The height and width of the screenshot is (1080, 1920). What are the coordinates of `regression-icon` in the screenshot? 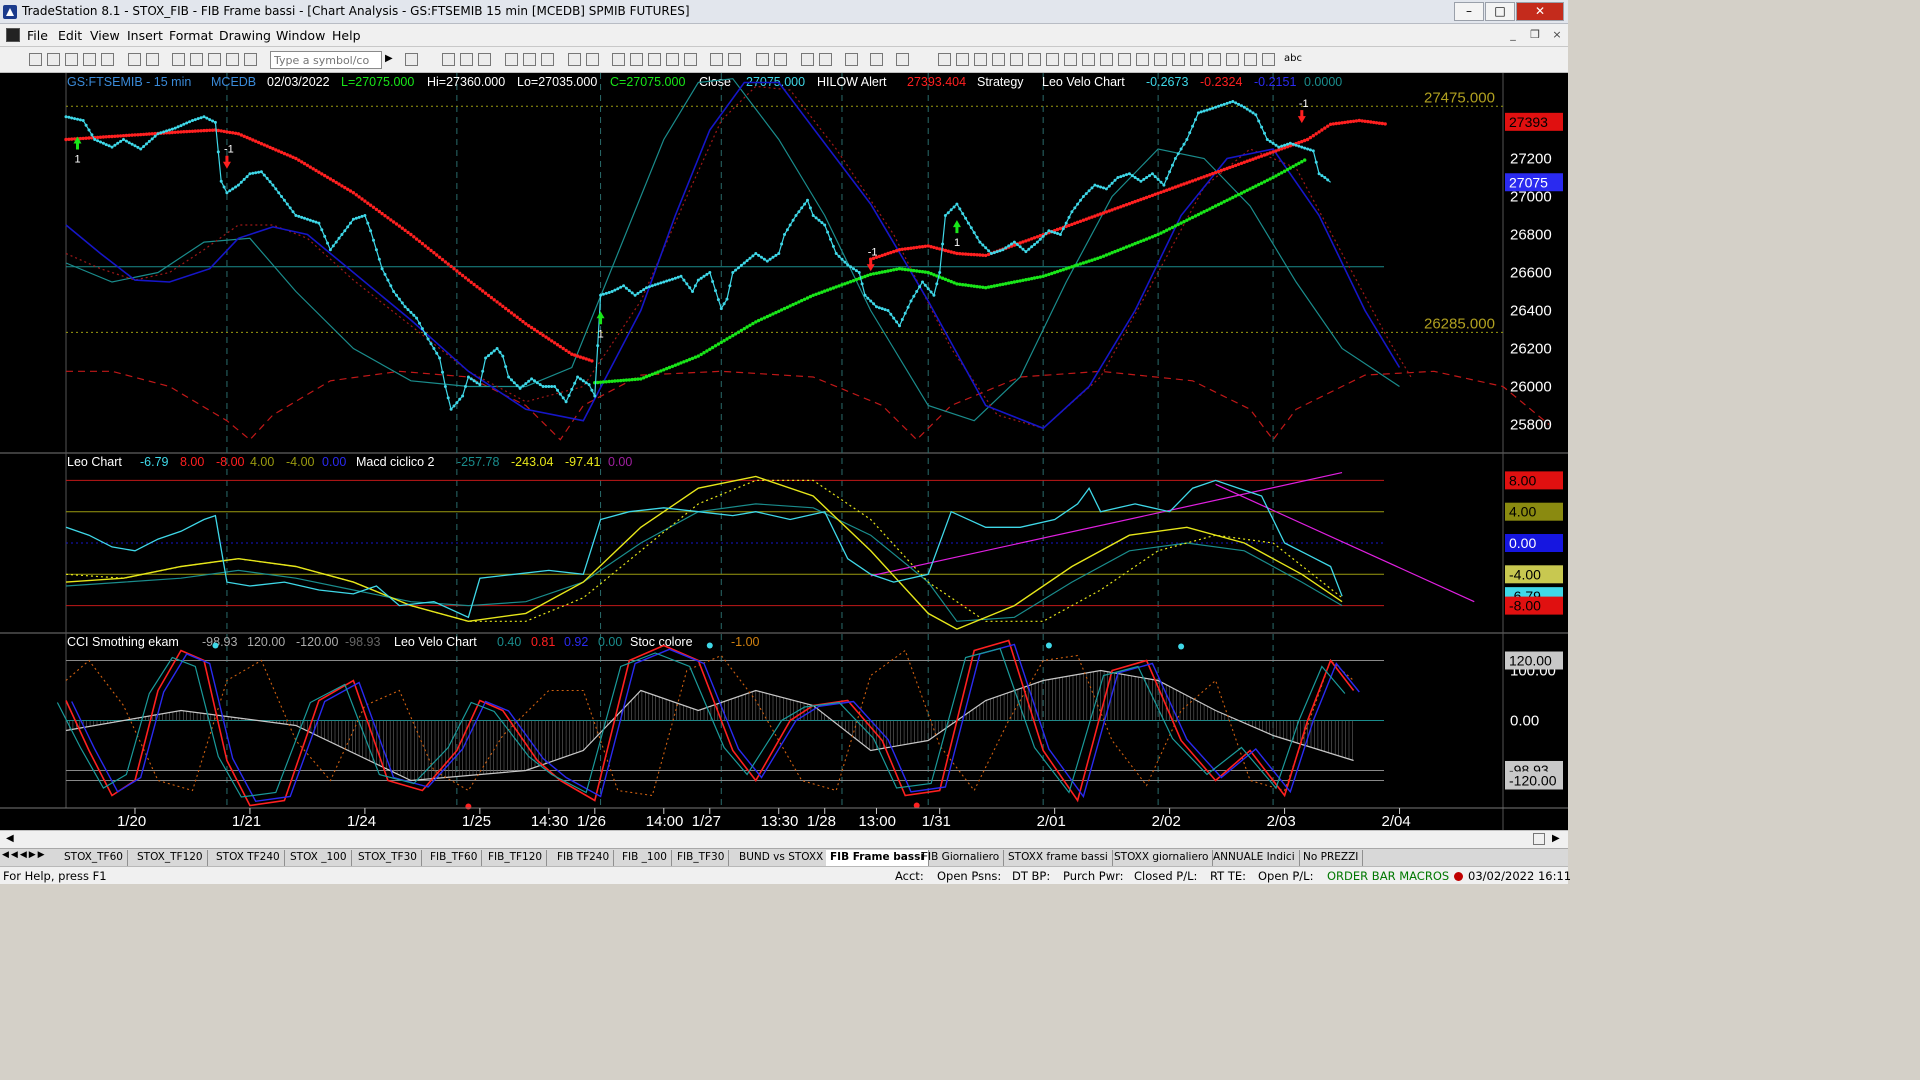 It's located at (1070, 59).